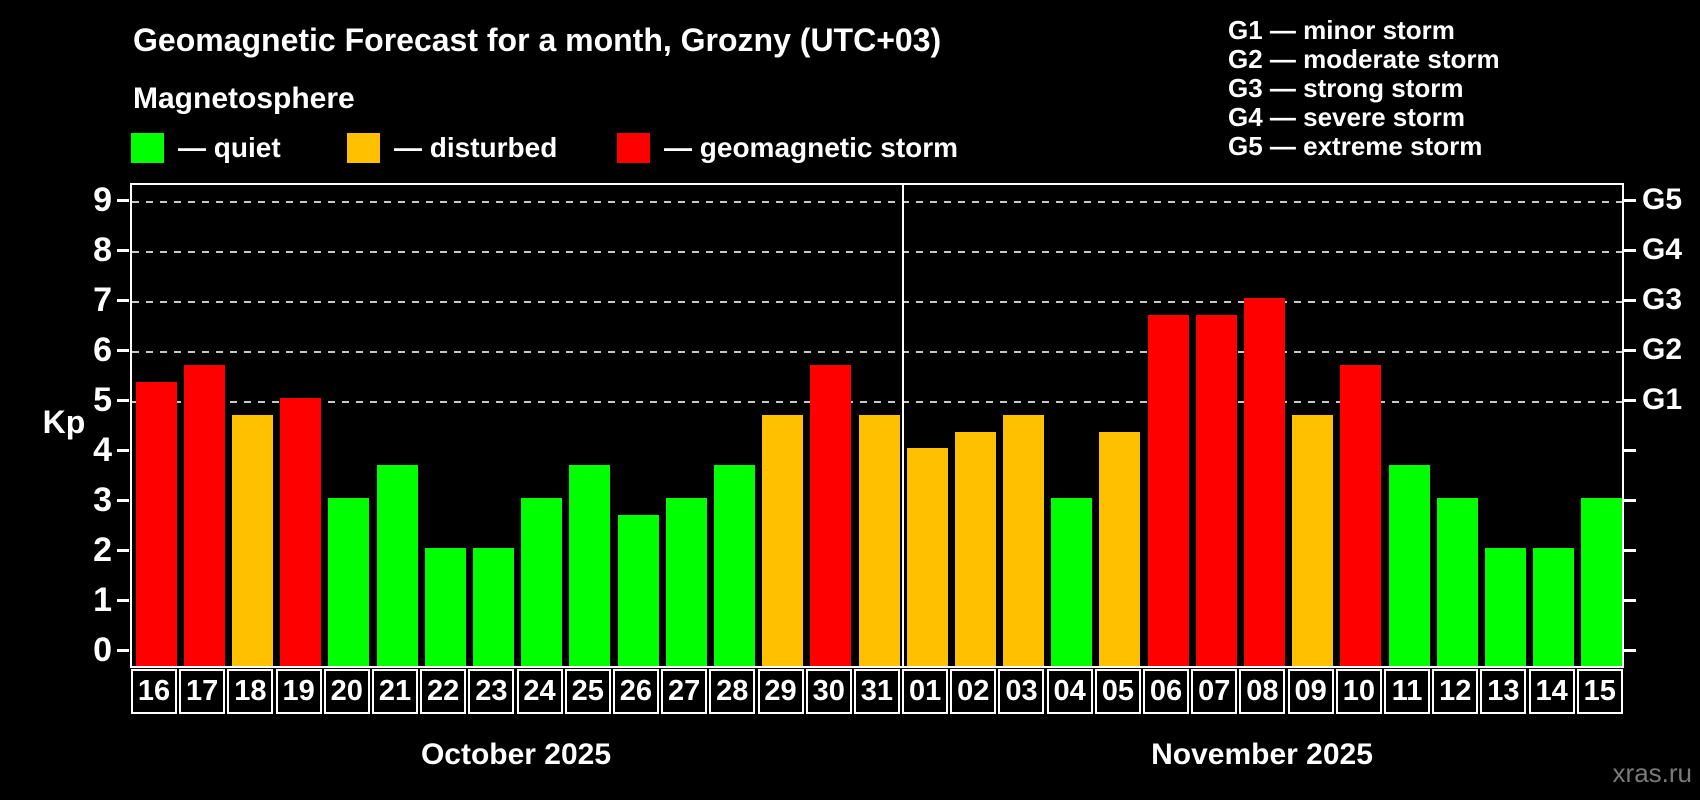 The height and width of the screenshot is (800, 1700). Describe the element at coordinates (1662, 199) in the screenshot. I see `g-level-label-g5: G5` at that location.